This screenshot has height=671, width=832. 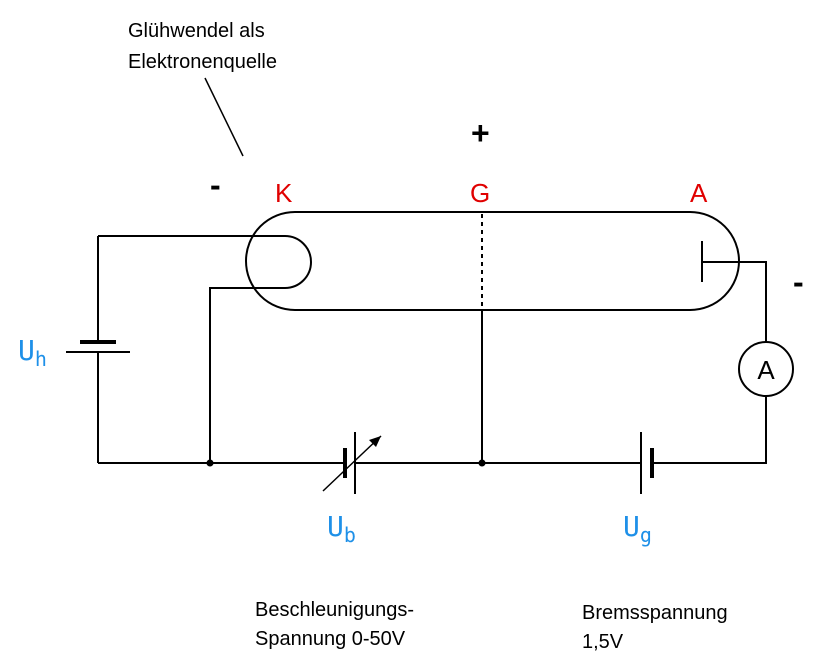 I want to click on heater-voltage-label: Uh, so click(x=32, y=352).